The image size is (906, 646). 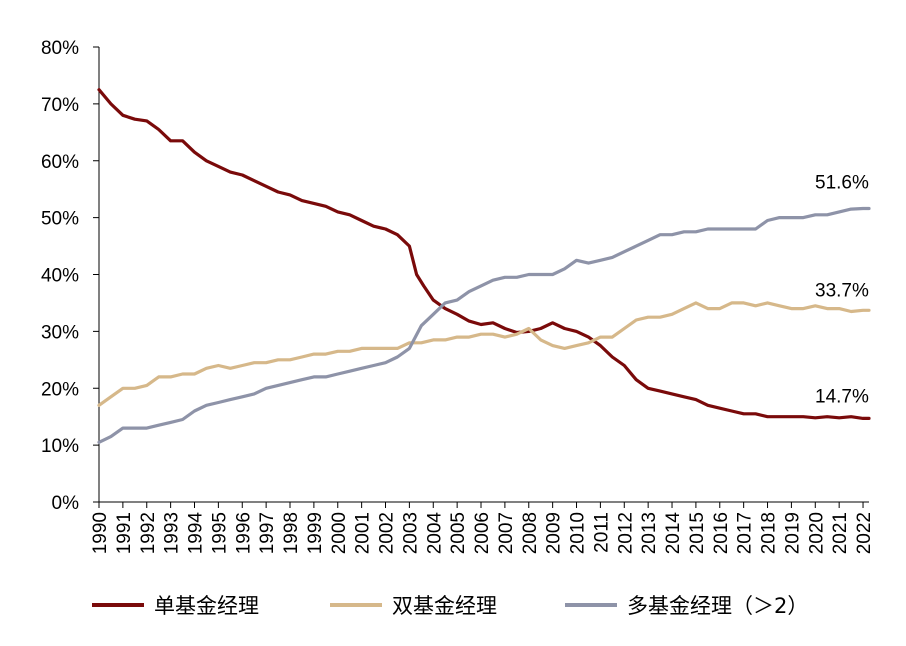 What do you see at coordinates (458, 533) in the screenshot?
I see `x-tick-label: 2005` at bounding box center [458, 533].